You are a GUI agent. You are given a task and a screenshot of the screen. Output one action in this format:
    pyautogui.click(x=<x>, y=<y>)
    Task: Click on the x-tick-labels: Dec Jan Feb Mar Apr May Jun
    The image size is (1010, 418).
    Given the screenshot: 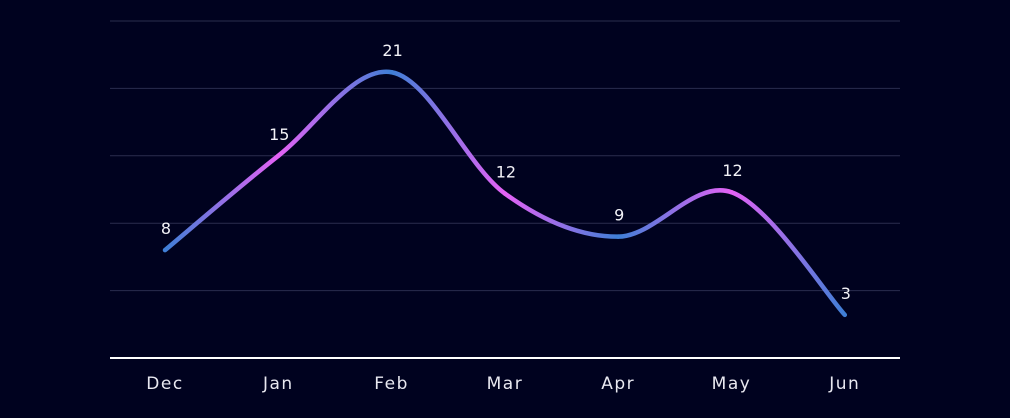 What is the action you would take?
    pyautogui.click(x=503, y=384)
    